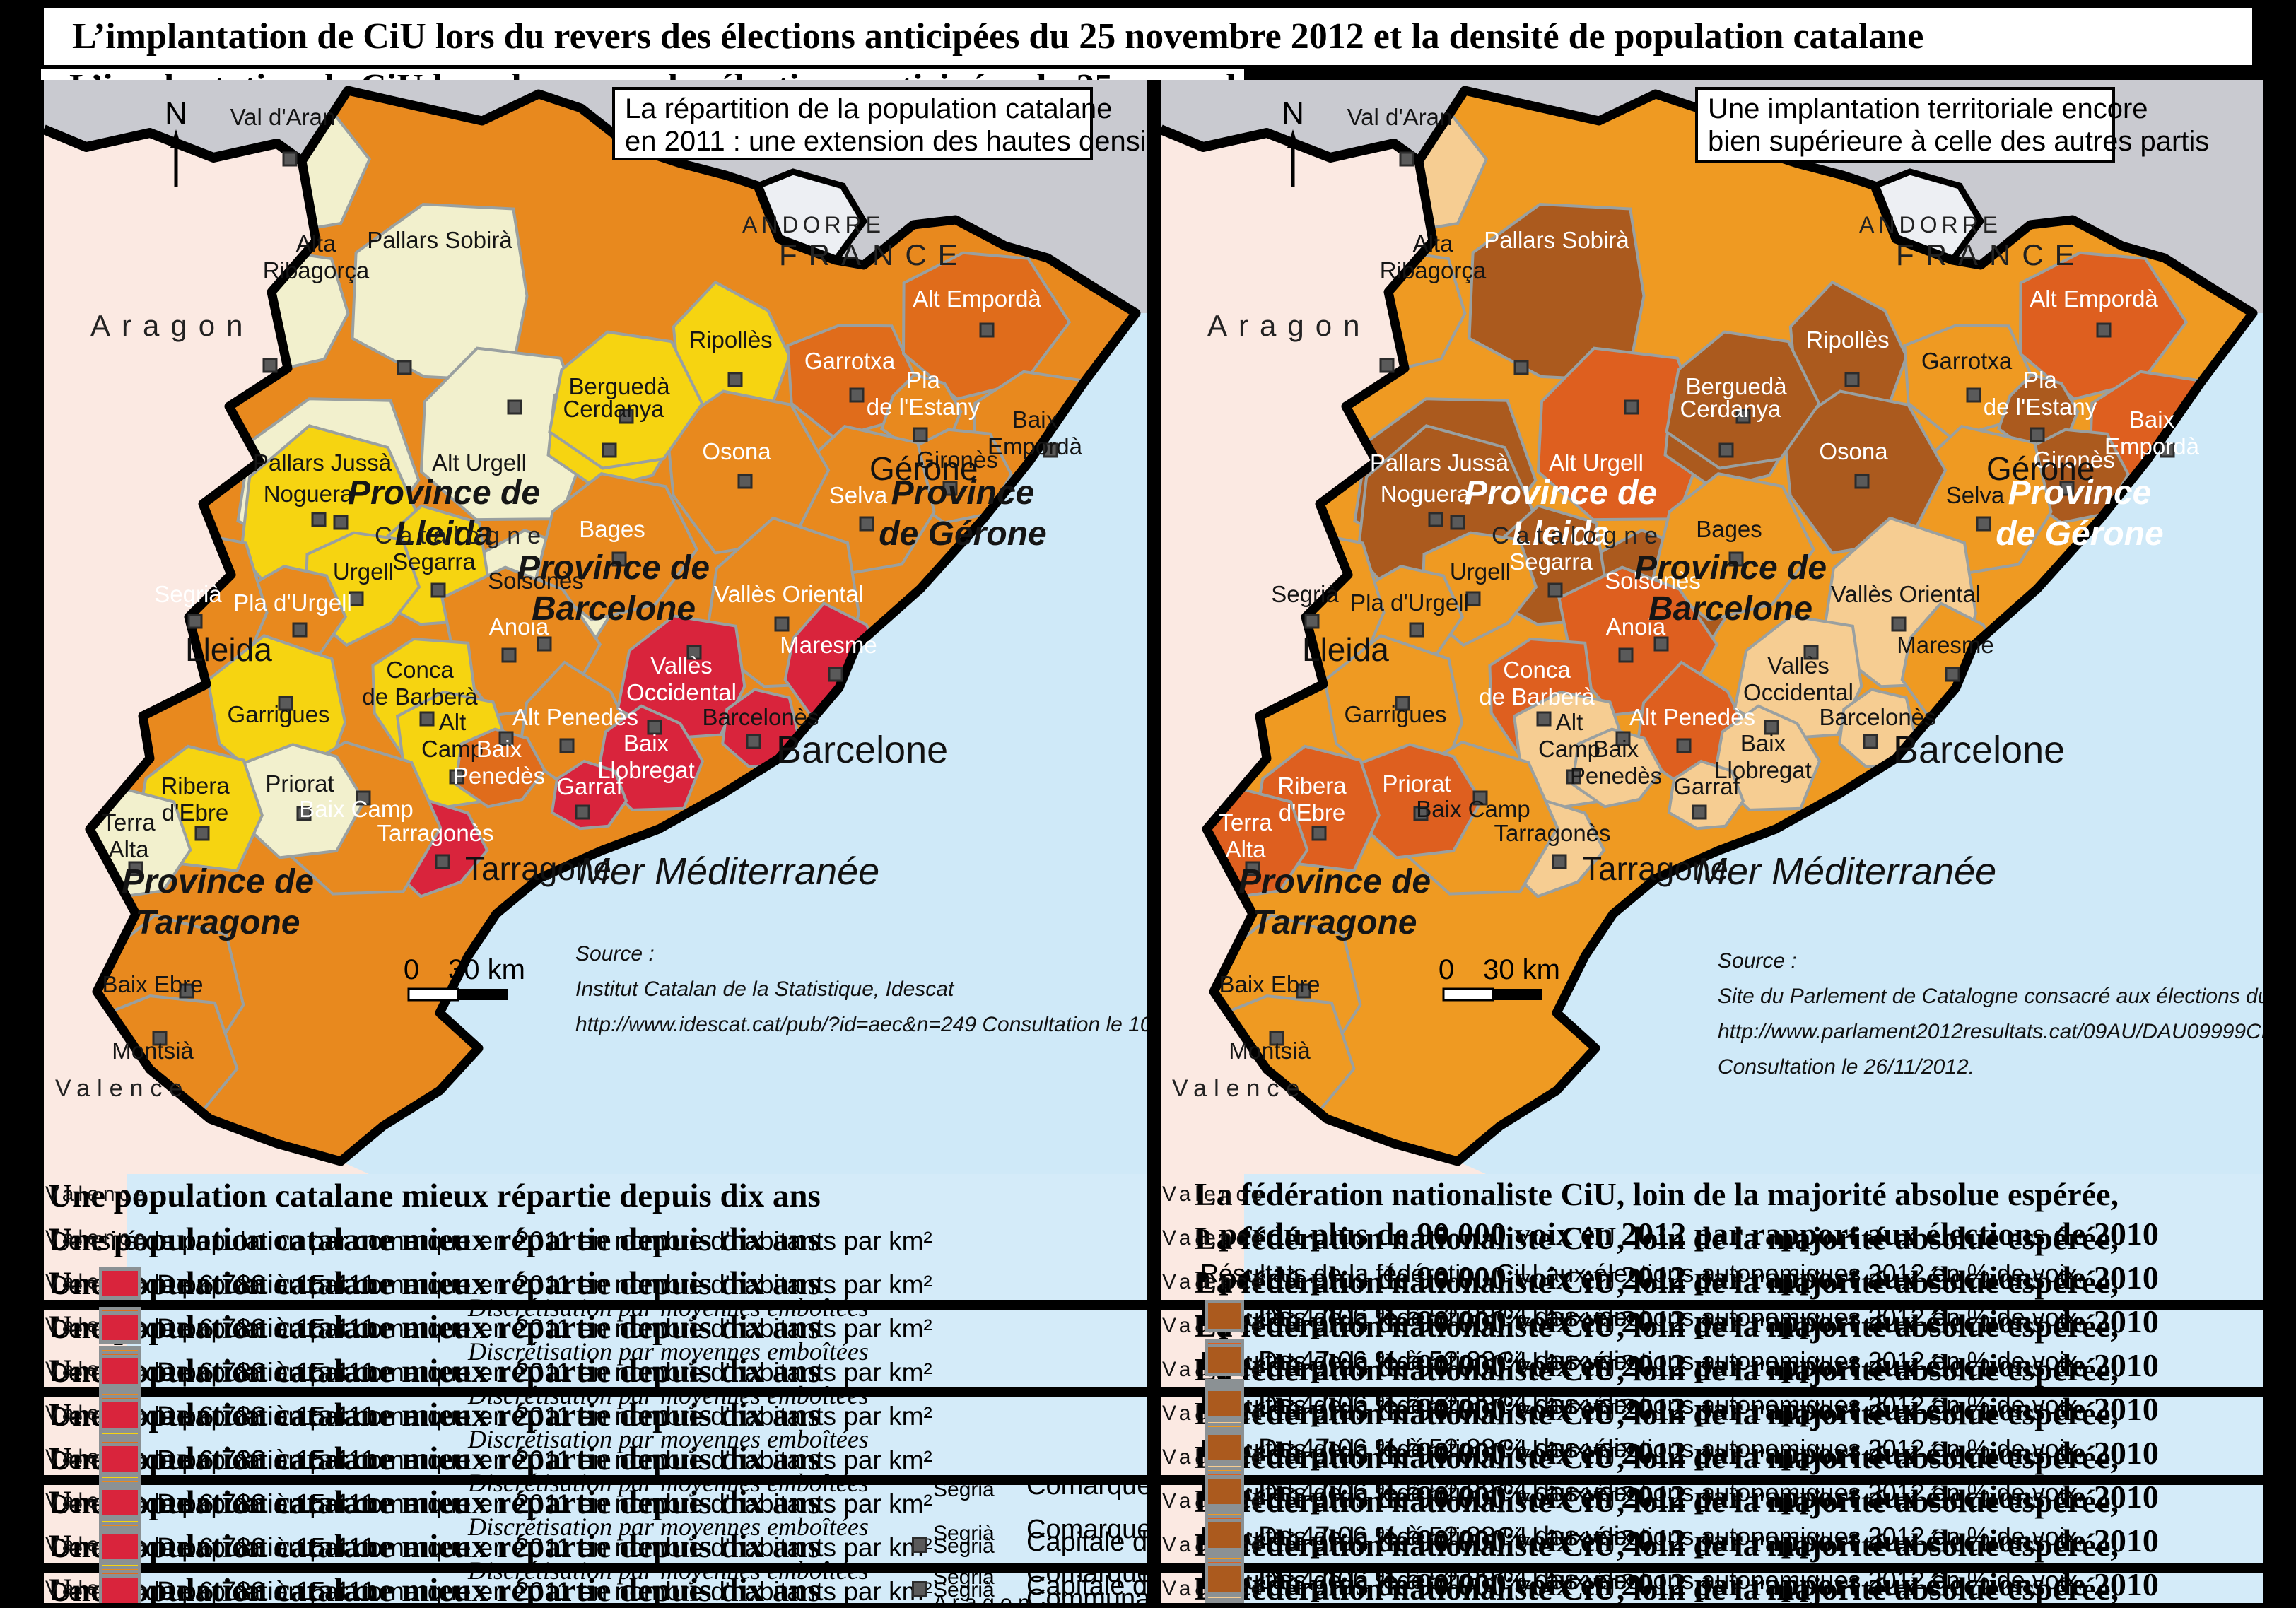  Describe the element at coordinates (129, 835) in the screenshot. I see `comarca-label: Terra Alta` at that location.